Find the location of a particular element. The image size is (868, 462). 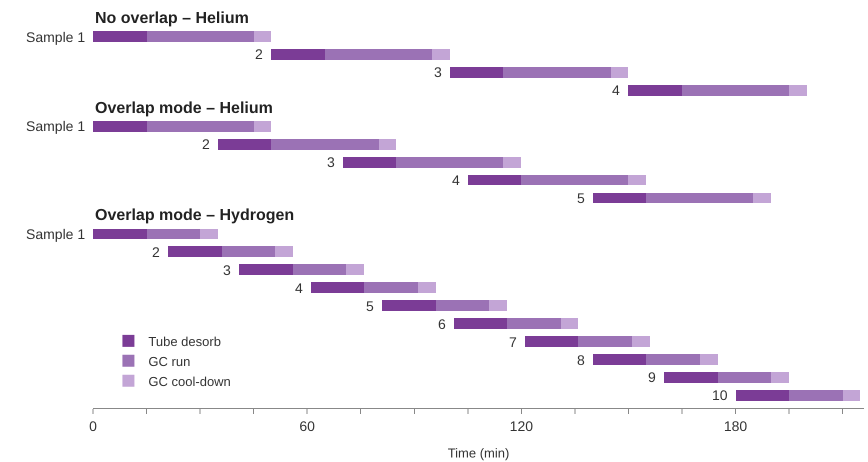

y-tick-label: 9 is located at coordinates (652, 377).